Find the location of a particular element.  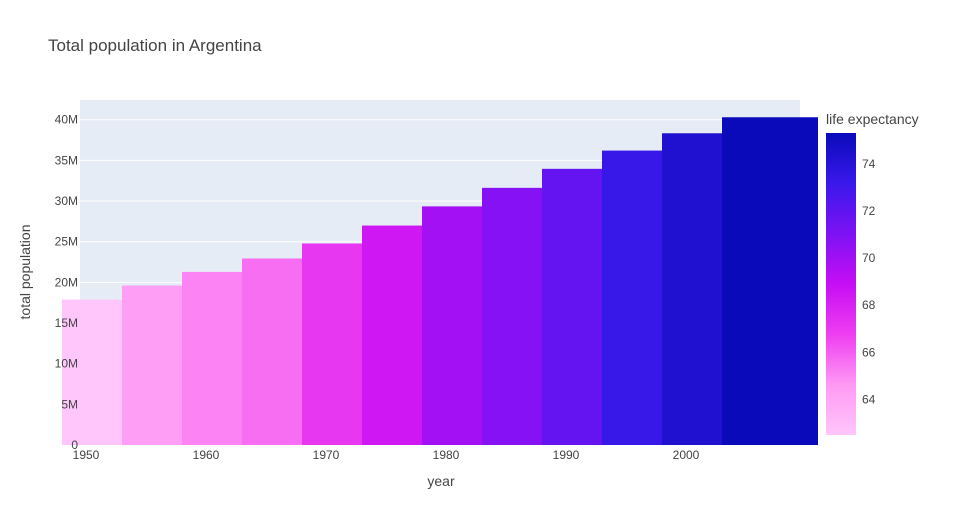

colorbar-tick-label: 64 is located at coordinates (869, 399).